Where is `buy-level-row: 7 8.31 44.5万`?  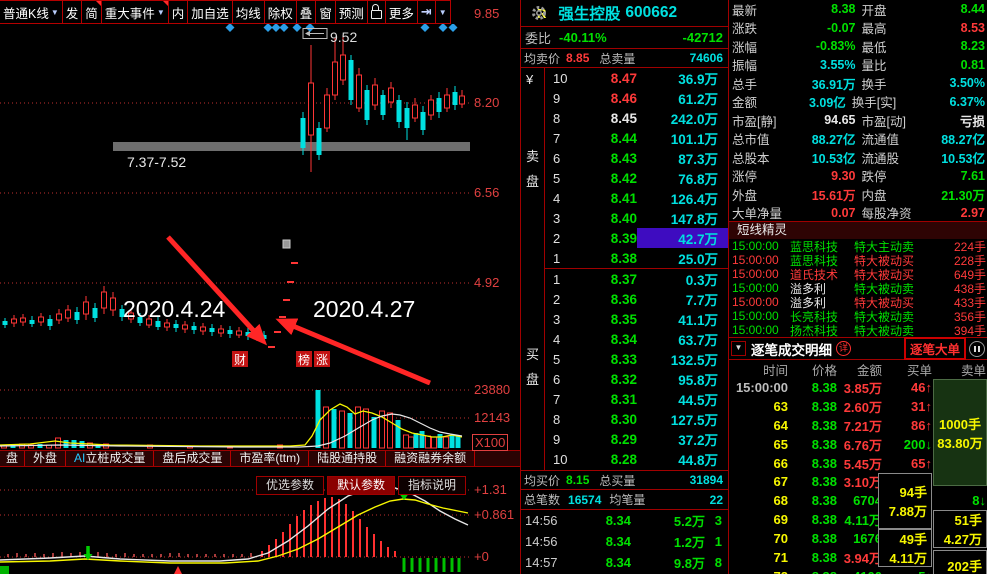
buy-level-row: 7 8.31 44.5万 is located at coordinates (636, 399).